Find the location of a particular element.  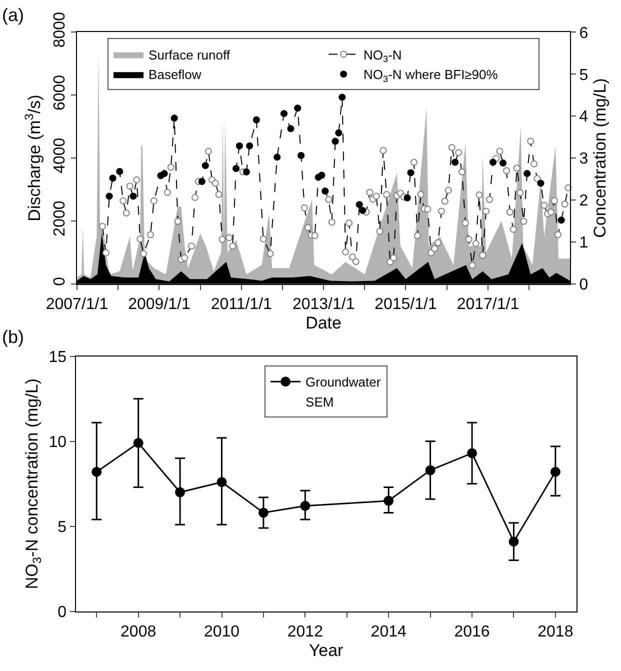

legend-label: NO$_{3}$-N is located at coordinates (383, 55).